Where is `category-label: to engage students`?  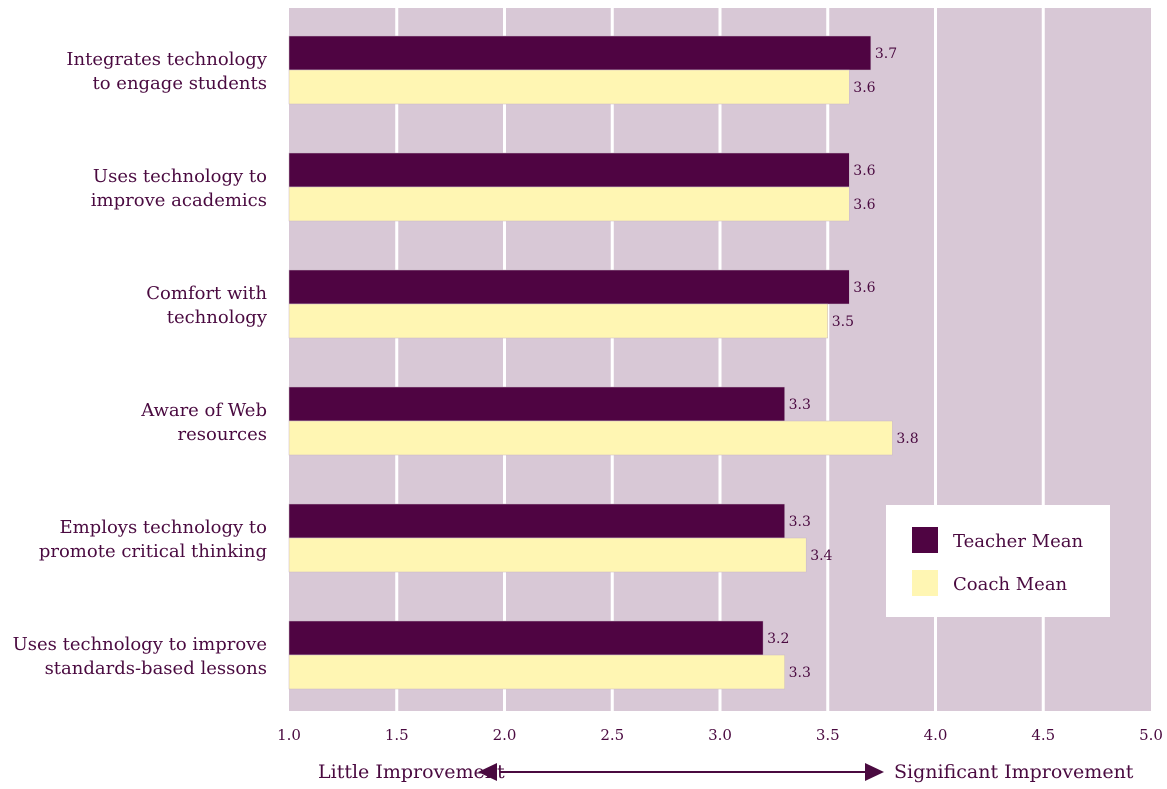 category-label: to engage students is located at coordinates (180, 83).